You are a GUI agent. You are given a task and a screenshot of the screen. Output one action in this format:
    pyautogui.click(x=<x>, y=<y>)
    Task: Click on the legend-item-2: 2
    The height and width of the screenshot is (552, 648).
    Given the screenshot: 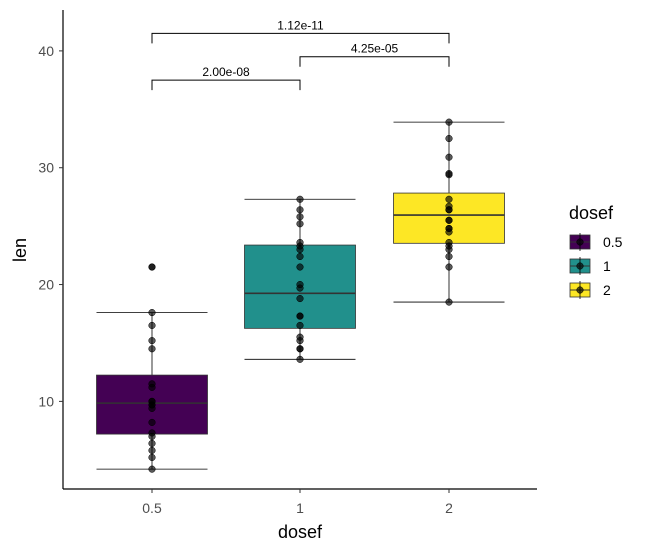 What is the action you would take?
    pyautogui.click(x=590, y=290)
    